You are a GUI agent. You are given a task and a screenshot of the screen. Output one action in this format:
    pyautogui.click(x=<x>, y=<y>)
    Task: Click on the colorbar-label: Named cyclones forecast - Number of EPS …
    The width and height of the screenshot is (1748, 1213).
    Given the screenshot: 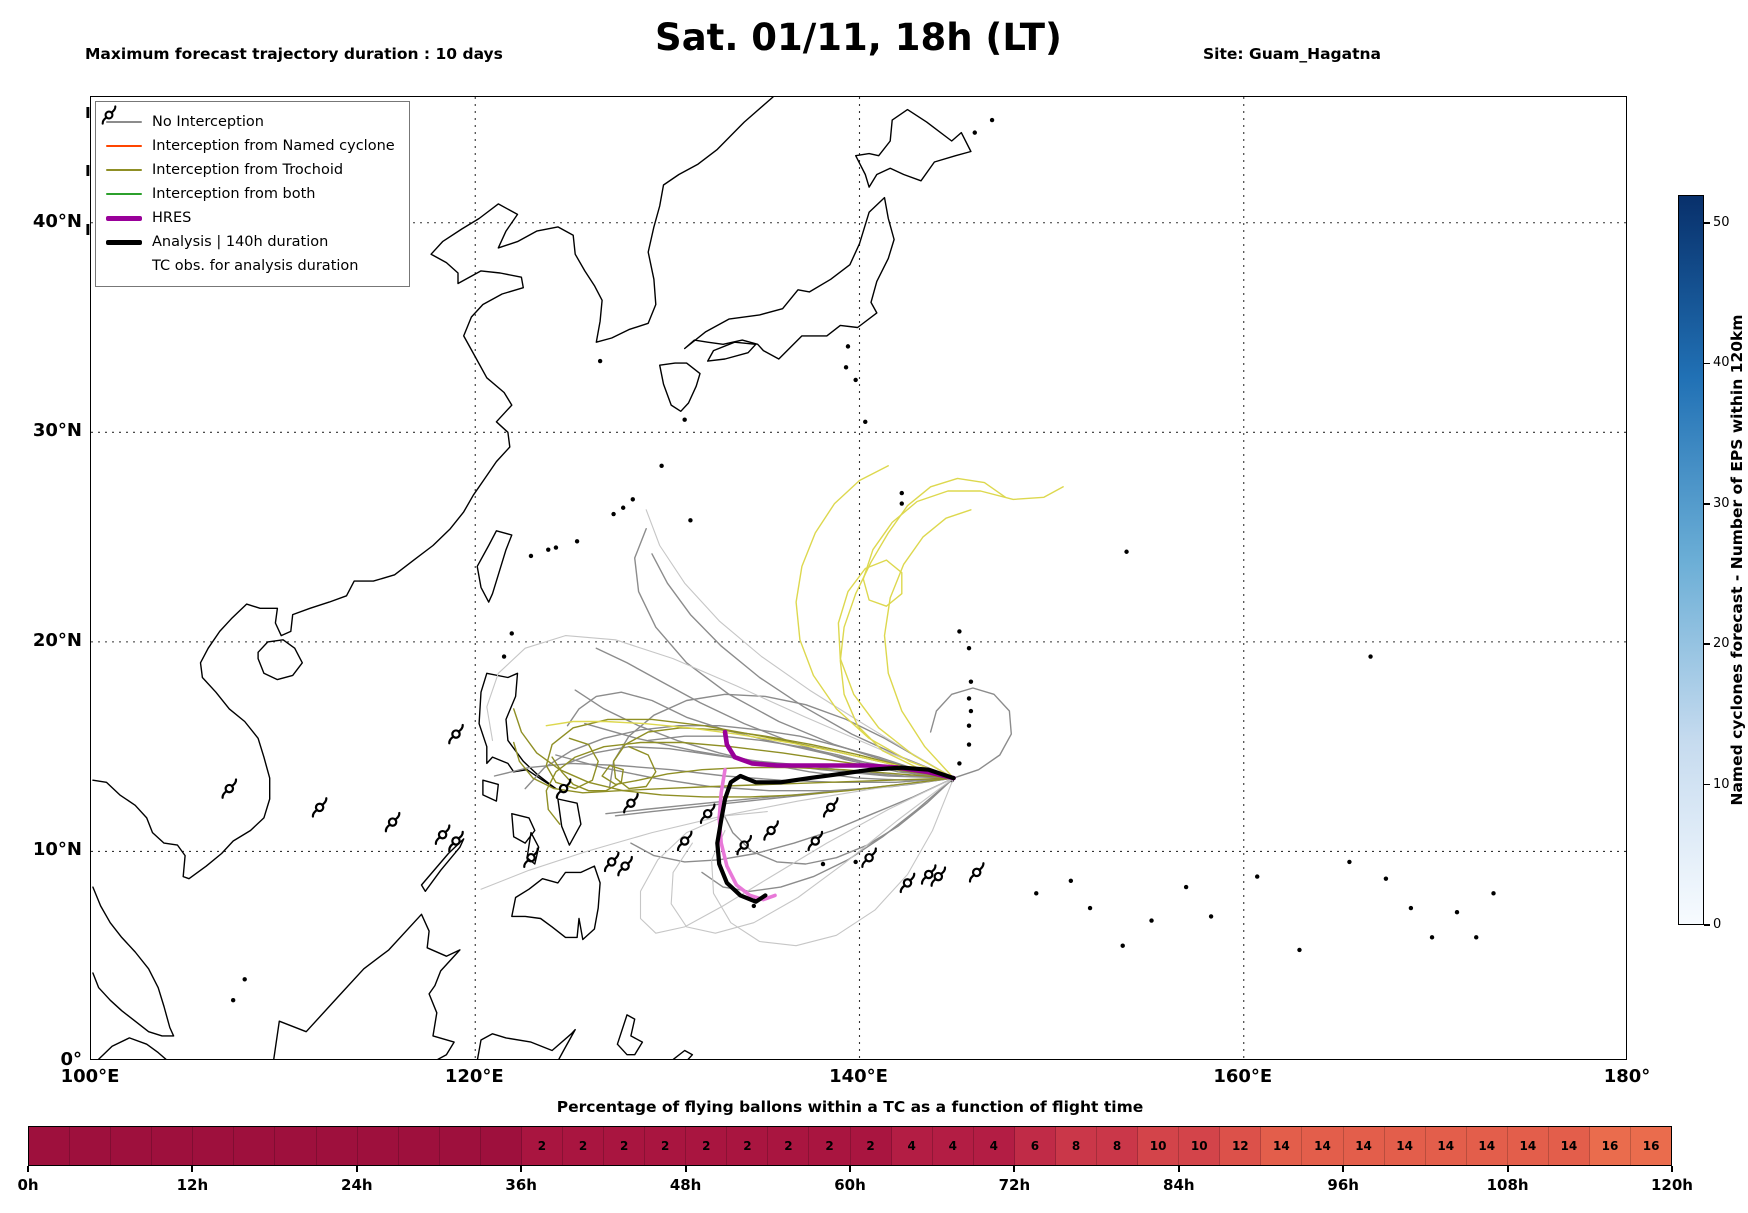 What is the action you would take?
    pyautogui.click(x=1737, y=560)
    